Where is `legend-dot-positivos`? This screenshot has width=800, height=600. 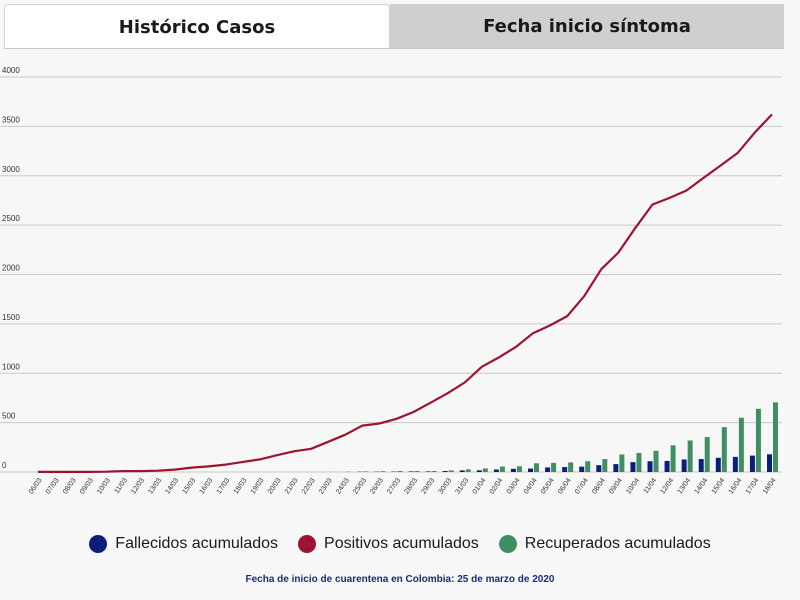 legend-dot-positivos is located at coordinates (307, 544).